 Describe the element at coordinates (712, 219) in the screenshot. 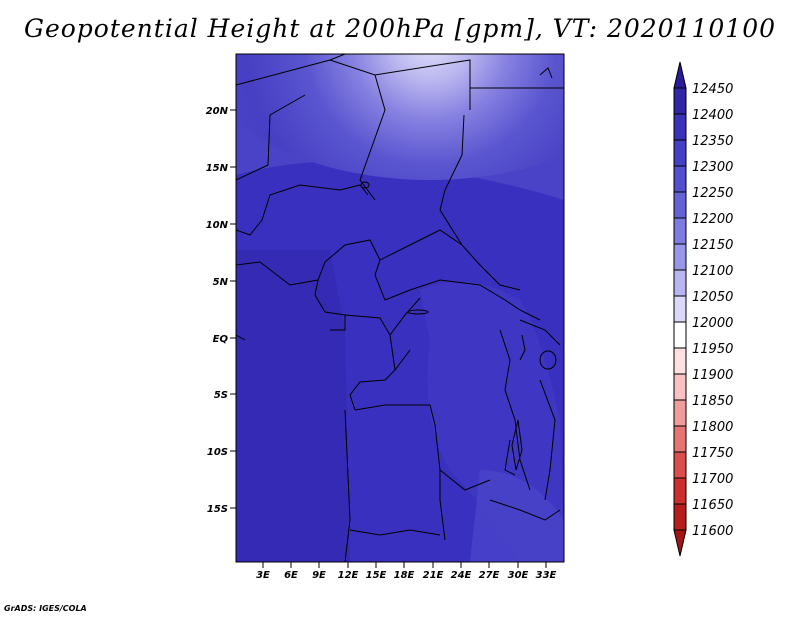

I see `colorbar-level-label: 12200` at that location.